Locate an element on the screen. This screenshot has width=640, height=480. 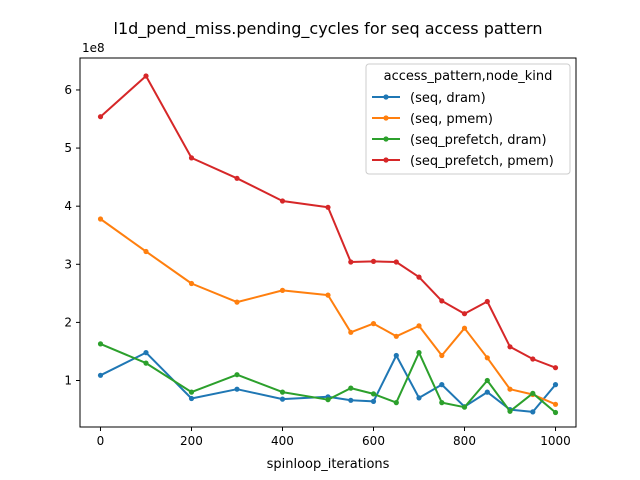
x-tick-label: 1000 is located at coordinates (555, 441).